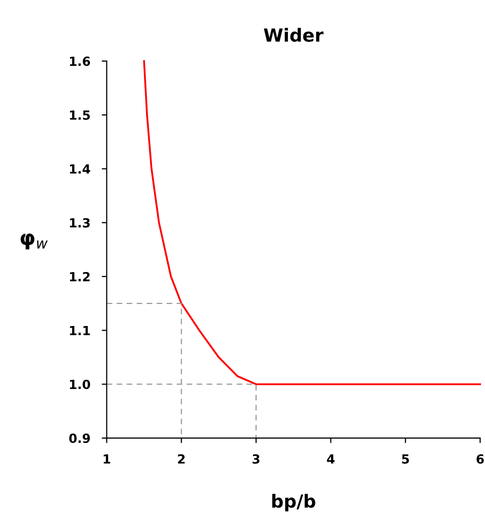 The image size is (485, 531). Describe the element at coordinates (294, 35) in the screenshot. I see `chart-title: Wider` at that location.